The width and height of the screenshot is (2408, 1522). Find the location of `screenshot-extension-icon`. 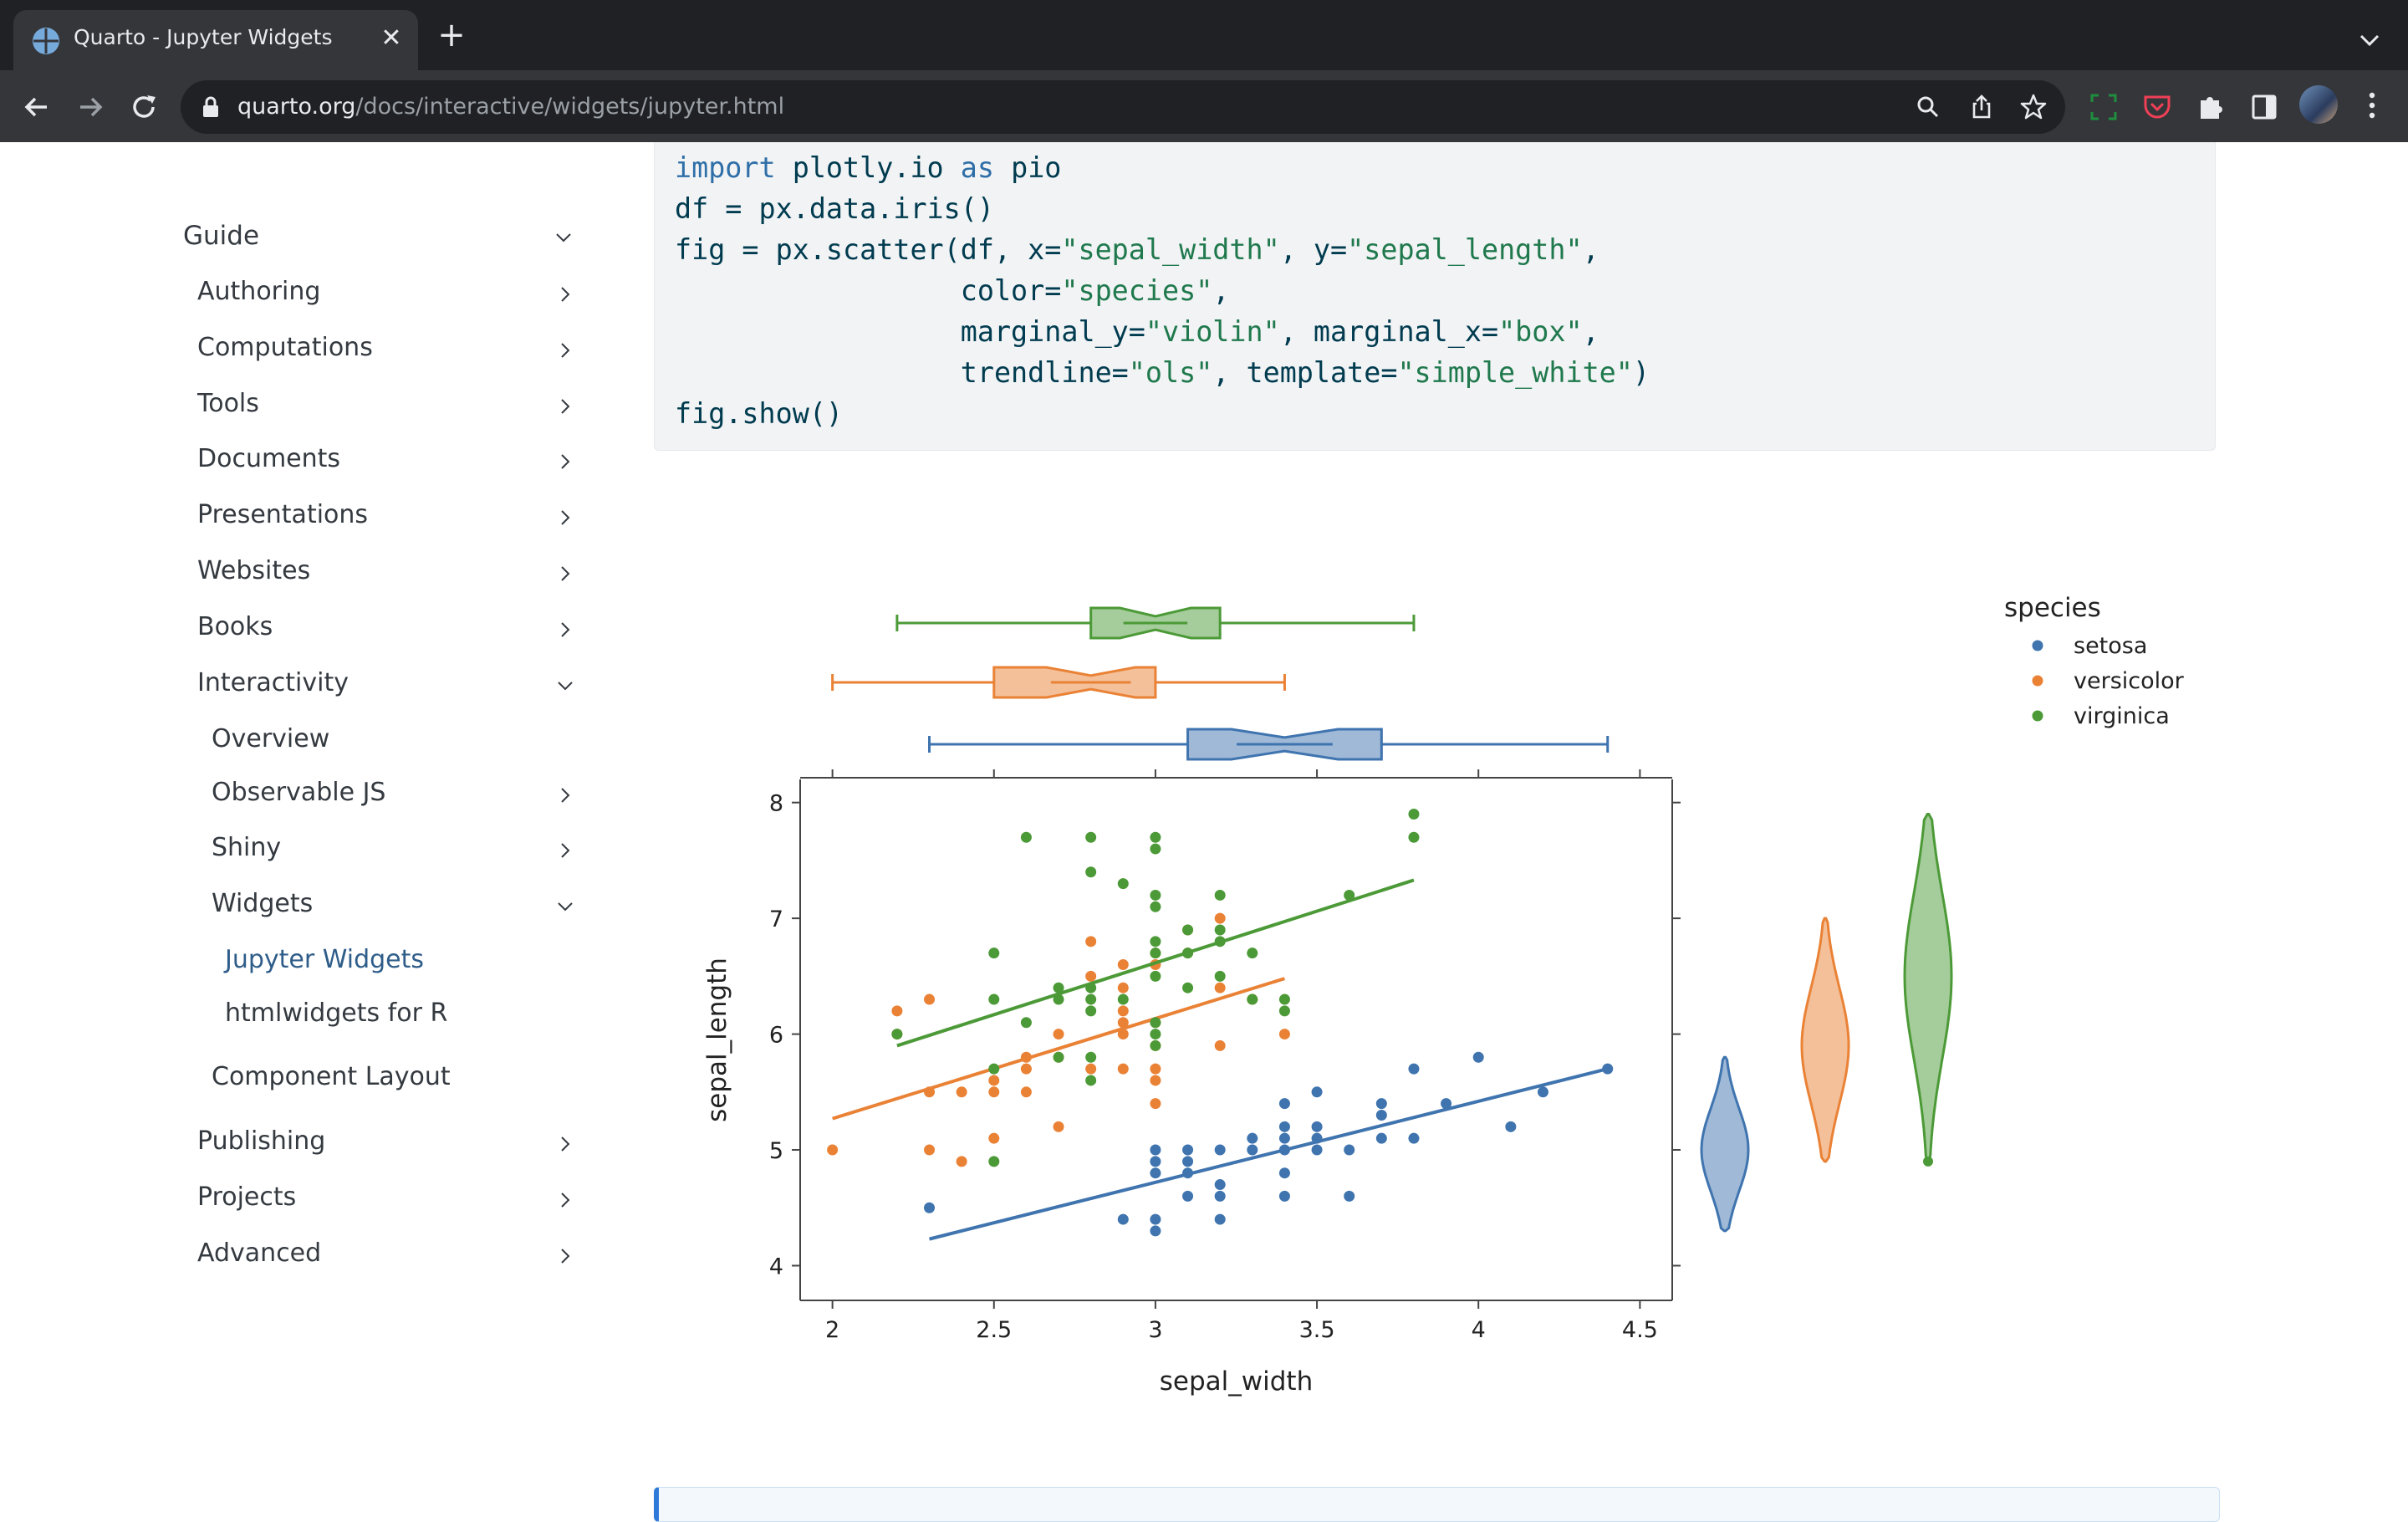

screenshot-extension-icon is located at coordinates (2103, 107).